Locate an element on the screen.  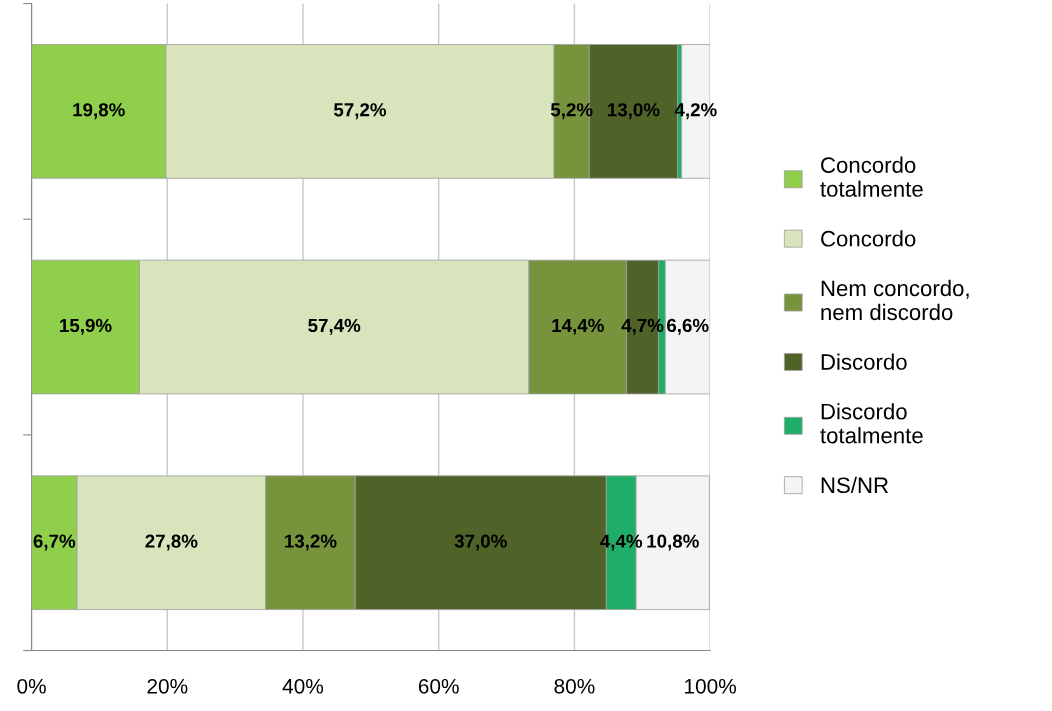
data-label: 37,0% is located at coordinates (480, 542).